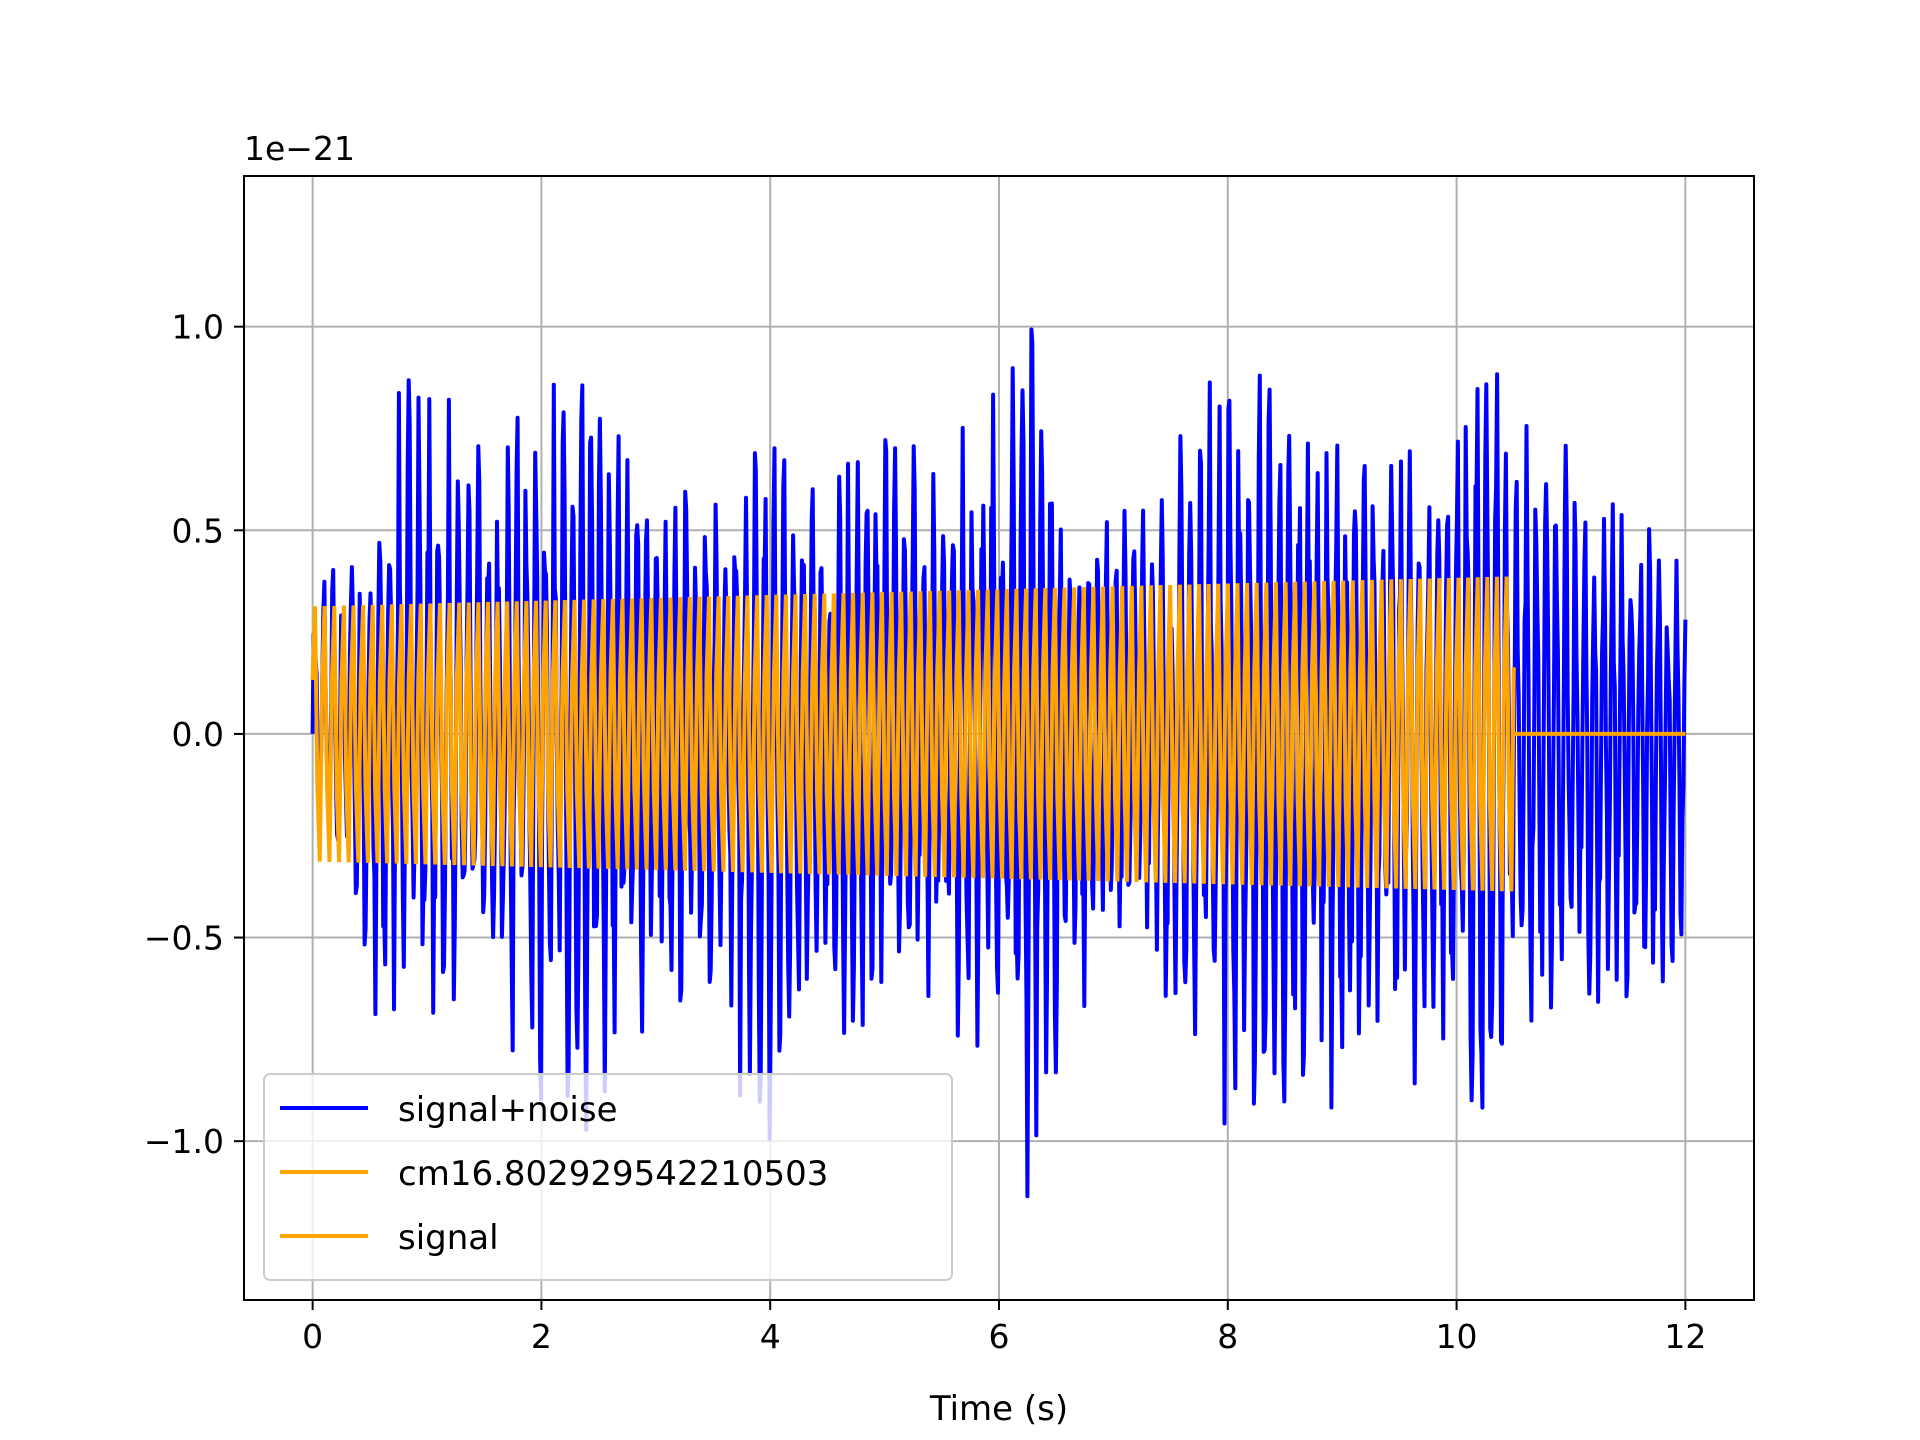 This screenshot has width=1920, height=1440. Describe the element at coordinates (999, 1336) in the screenshot. I see `x-tick-label: 6` at that location.